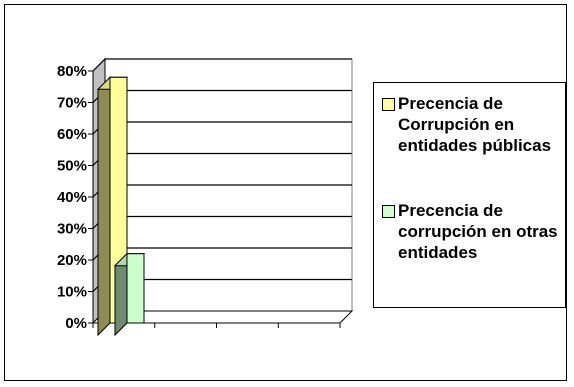 This screenshot has width=574, height=387. What do you see at coordinates (222, 65) in the screenshot?
I see `gridline` at bounding box center [222, 65].